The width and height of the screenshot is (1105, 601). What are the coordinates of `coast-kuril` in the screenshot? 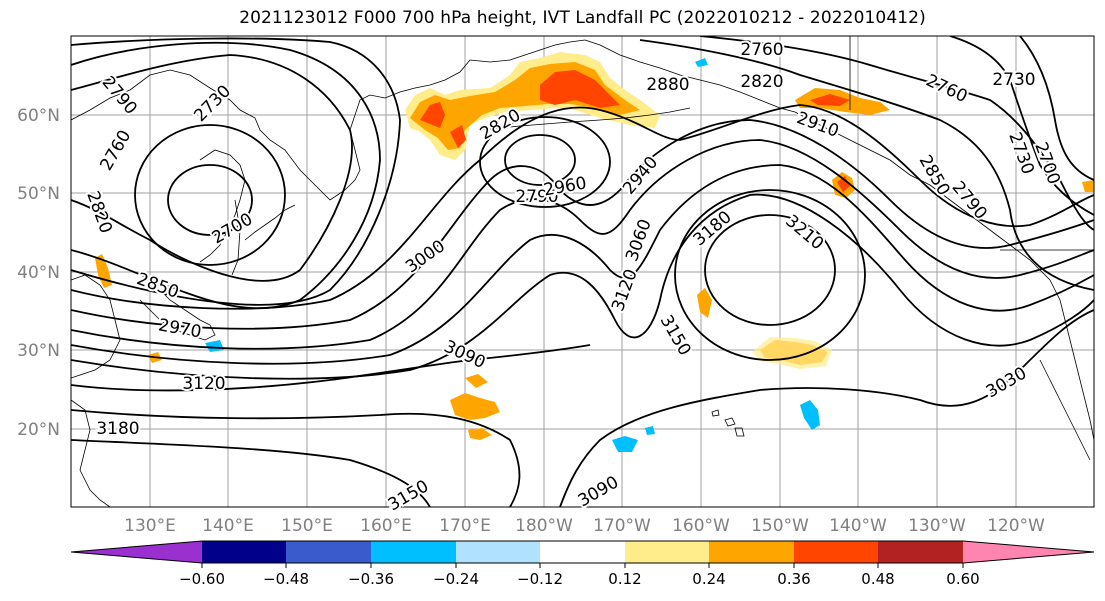 It's located at (270, 222).